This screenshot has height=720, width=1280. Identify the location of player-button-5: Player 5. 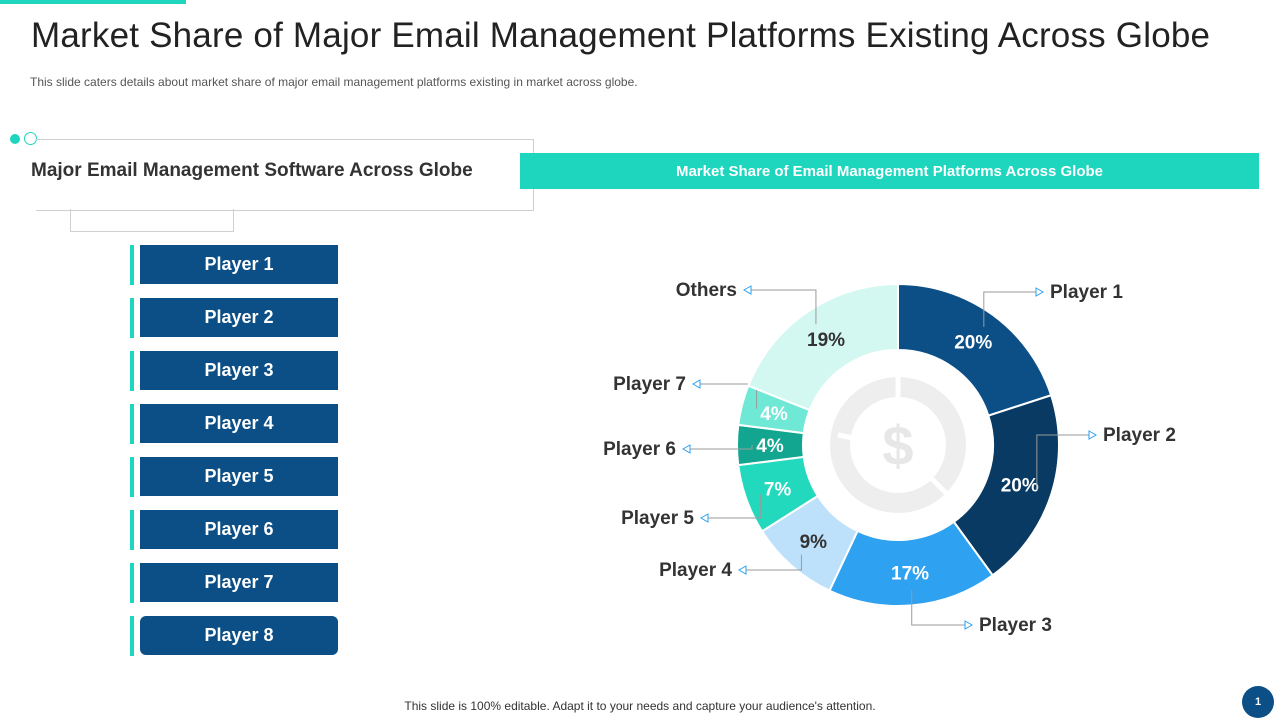
(239, 476).